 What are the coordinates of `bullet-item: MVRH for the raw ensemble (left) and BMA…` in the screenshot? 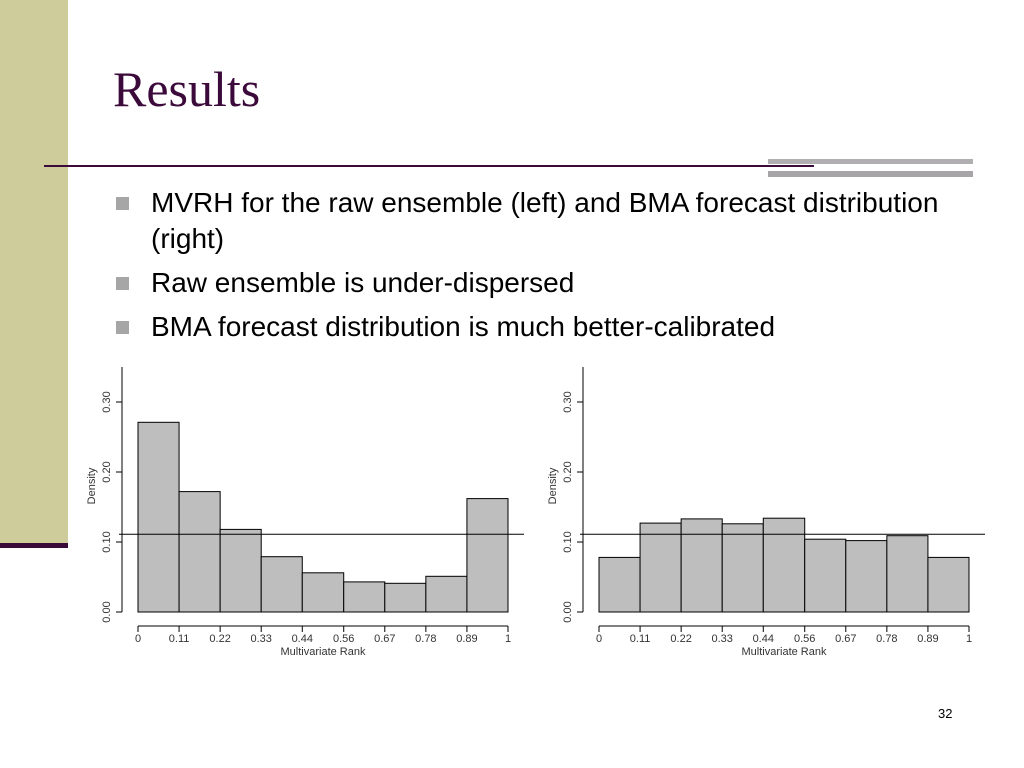 It's located at (538, 221).